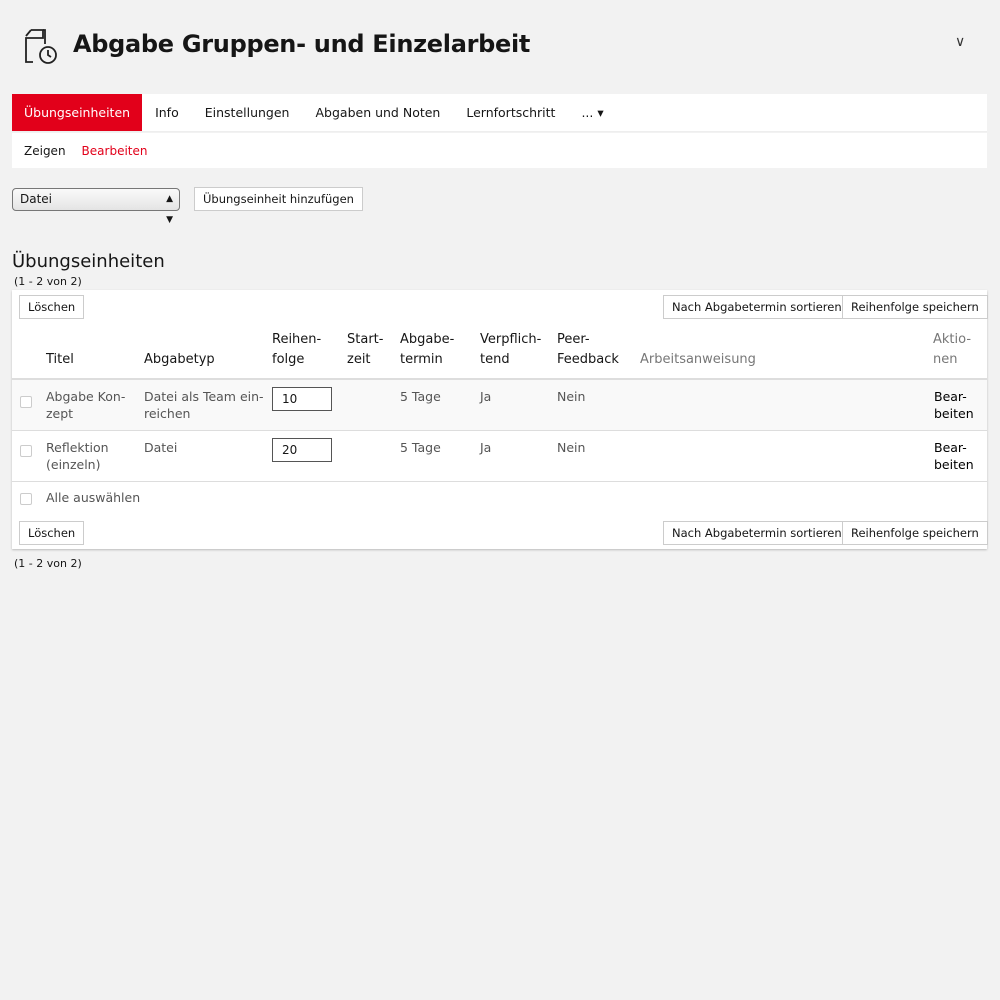  What do you see at coordinates (86, 405) in the screenshot?
I see `row-title: Abgabe Kon- zept` at bounding box center [86, 405].